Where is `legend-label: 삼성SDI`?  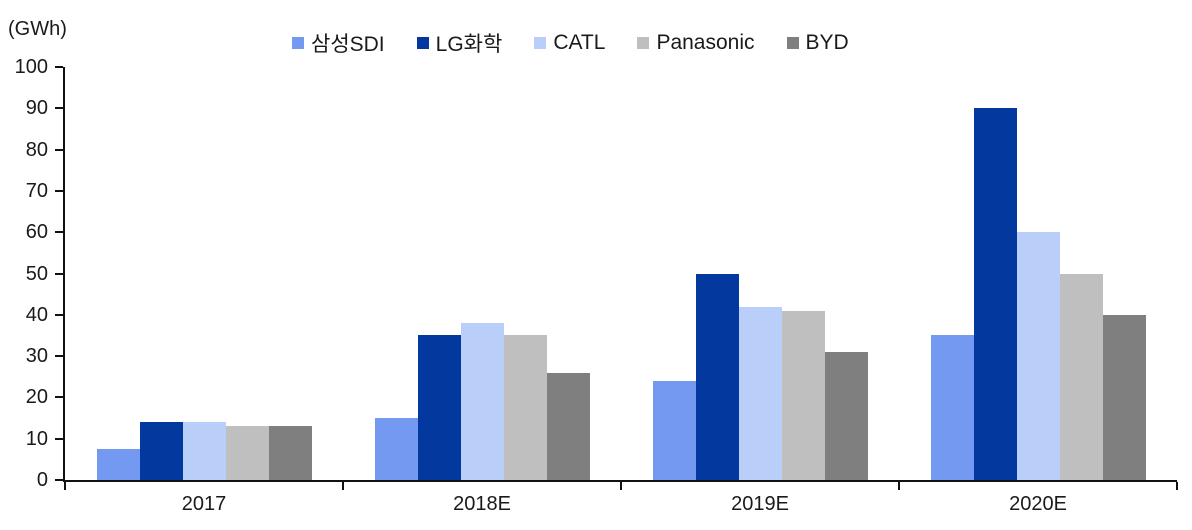 legend-label: 삼성SDI is located at coordinates (348, 44).